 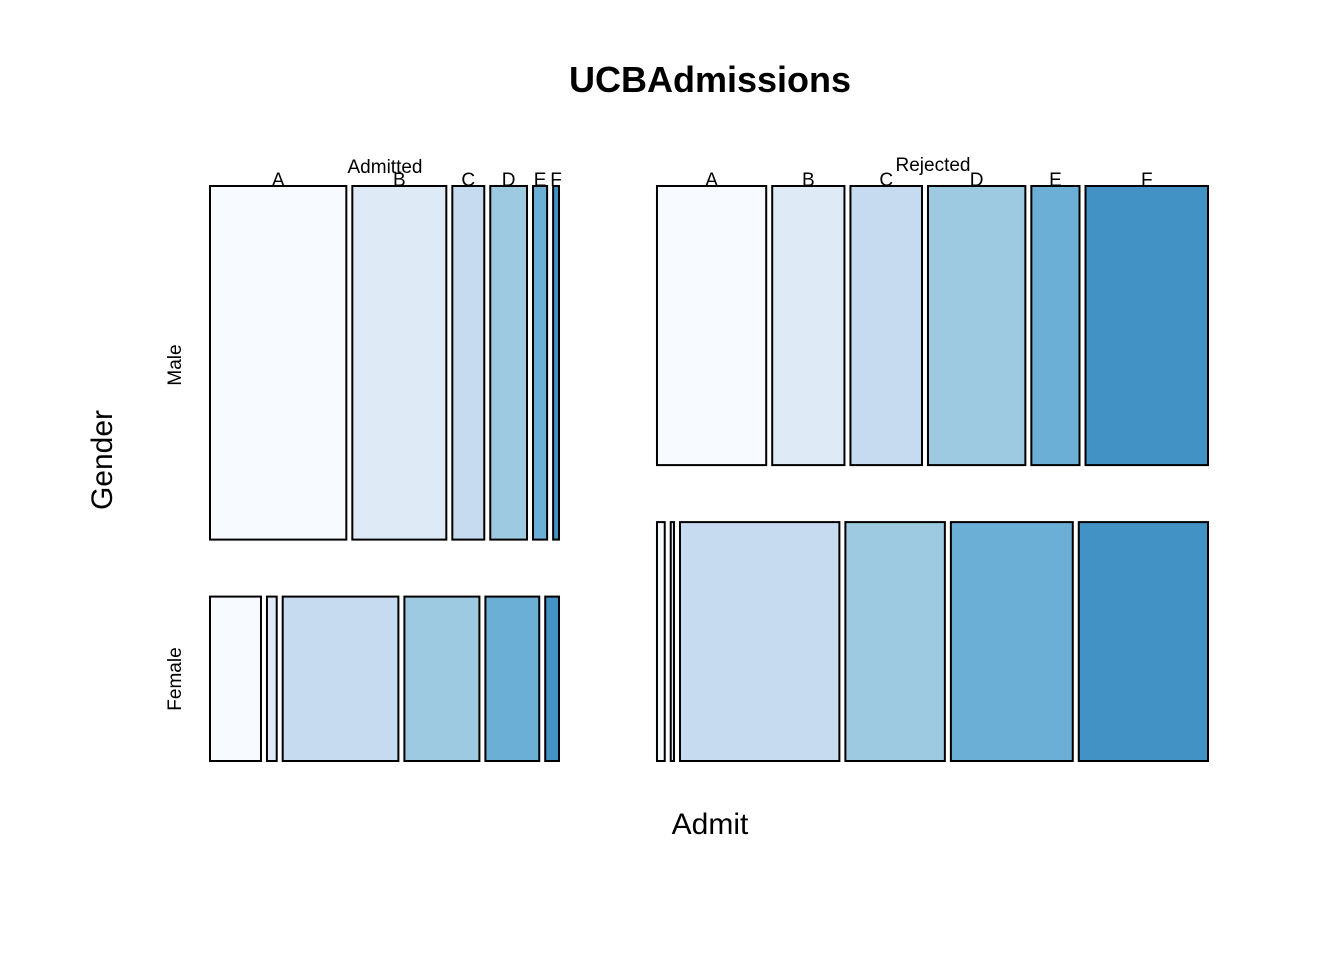 I want to click on cell-admitted-male-c, so click(x=468, y=363).